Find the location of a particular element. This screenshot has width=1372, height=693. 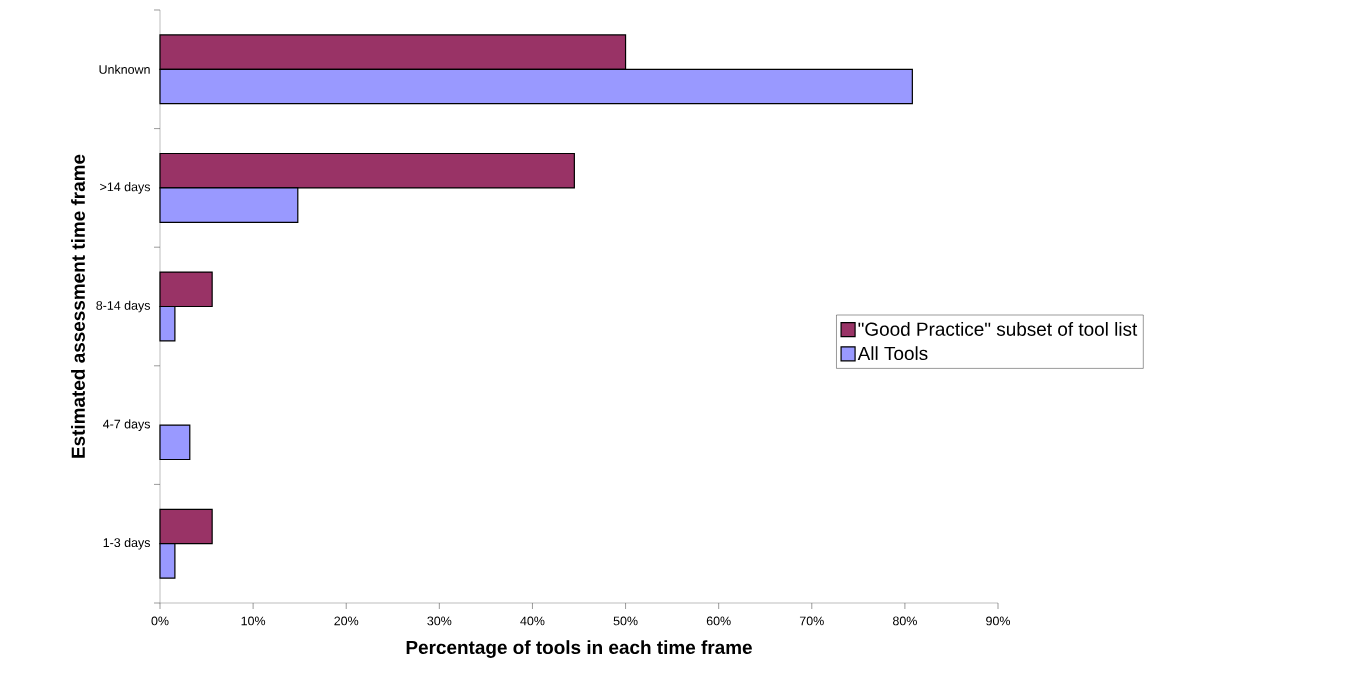

x-tick-label: 30% is located at coordinates (439, 621).